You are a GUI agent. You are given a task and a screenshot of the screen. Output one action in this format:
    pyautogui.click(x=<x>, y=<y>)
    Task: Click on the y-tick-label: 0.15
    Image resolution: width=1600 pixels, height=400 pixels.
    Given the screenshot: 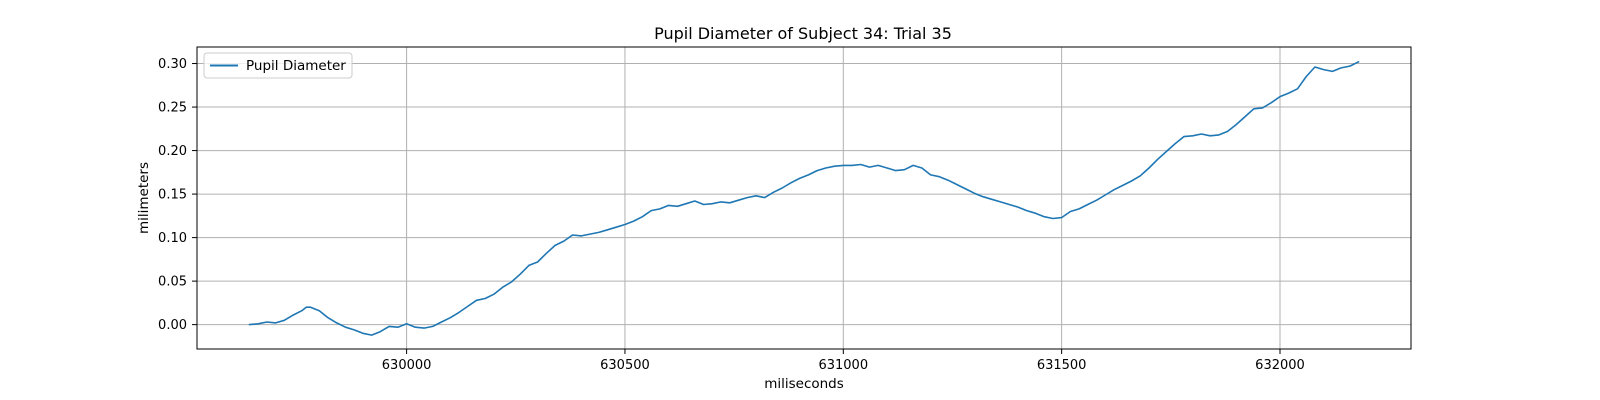 What is the action you would take?
    pyautogui.click(x=172, y=195)
    